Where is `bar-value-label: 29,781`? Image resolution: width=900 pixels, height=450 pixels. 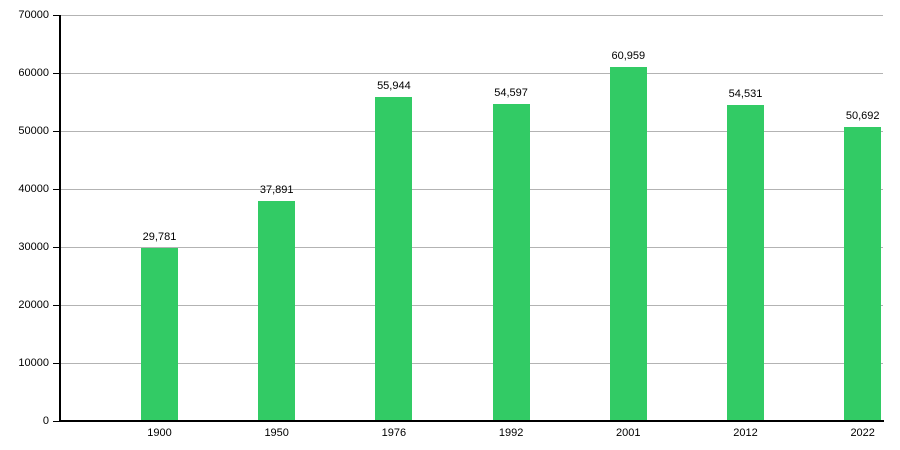
bar-value-label: 29,781 is located at coordinates (159, 237).